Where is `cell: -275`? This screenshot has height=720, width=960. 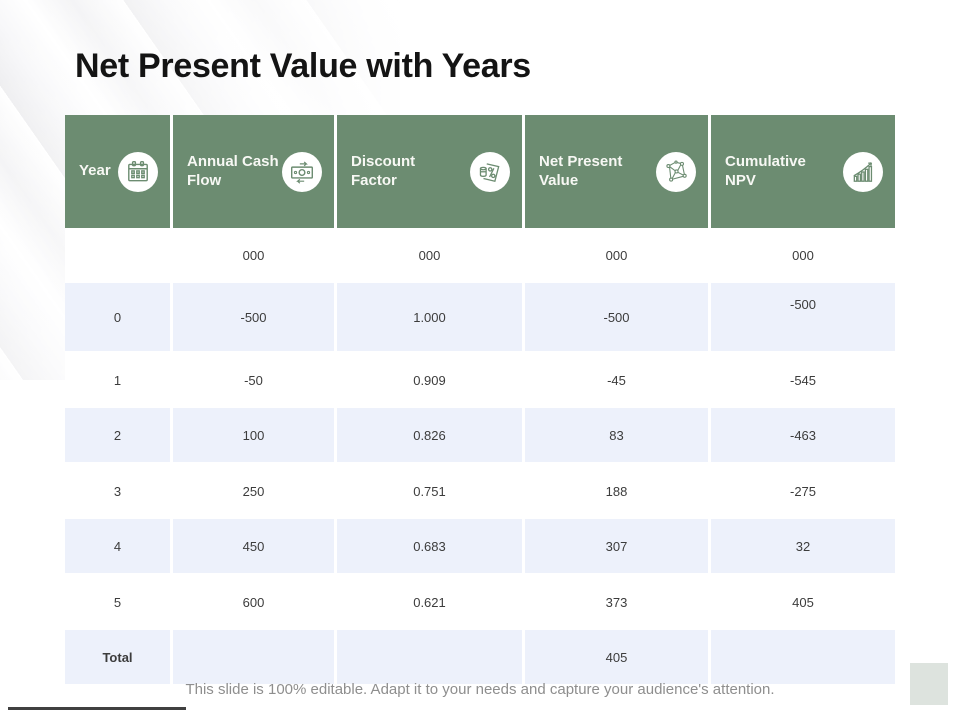
cell: -275 is located at coordinates (803, 491).